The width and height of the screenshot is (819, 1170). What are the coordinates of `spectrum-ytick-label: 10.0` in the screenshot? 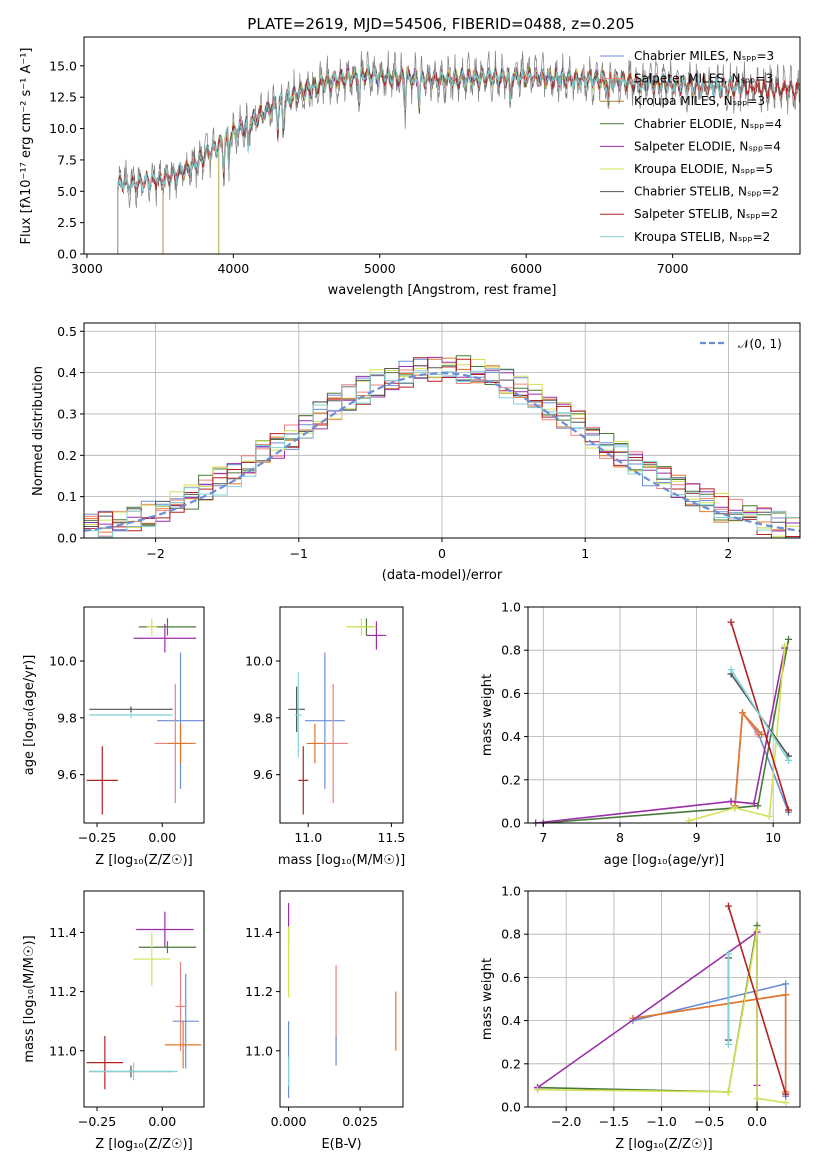 It's located at (63, 128).